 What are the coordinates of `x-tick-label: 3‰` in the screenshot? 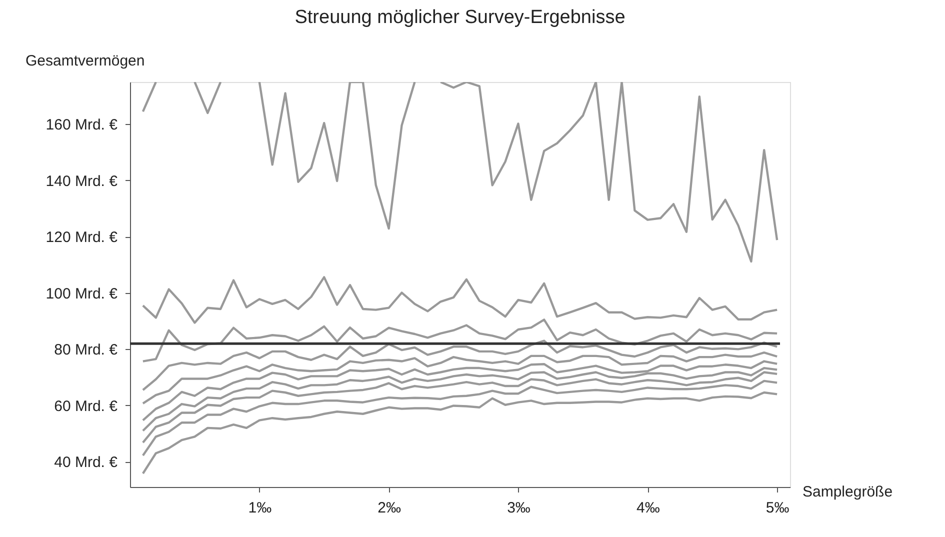 It's located at (518, 508).